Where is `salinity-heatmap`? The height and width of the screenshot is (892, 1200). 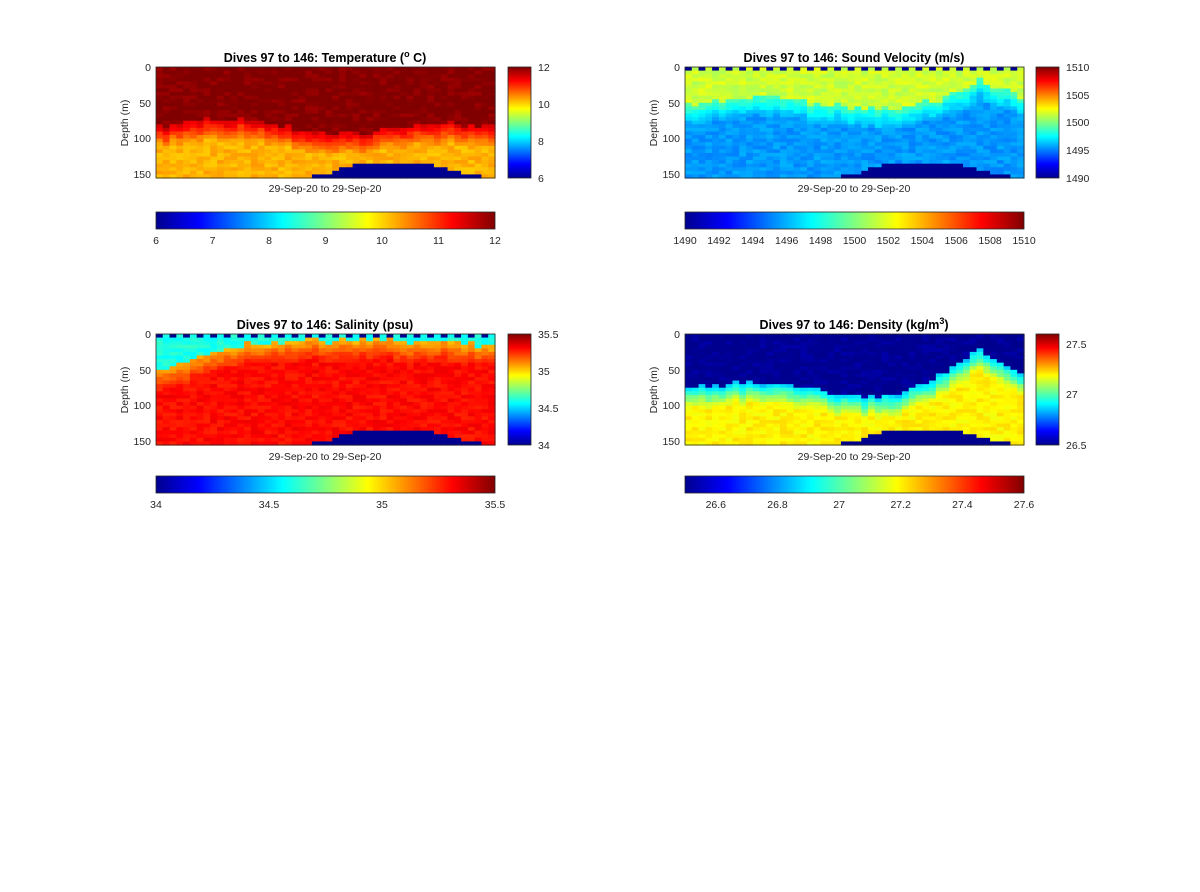 salinity-heatmap is located at coordinates (326, 390).